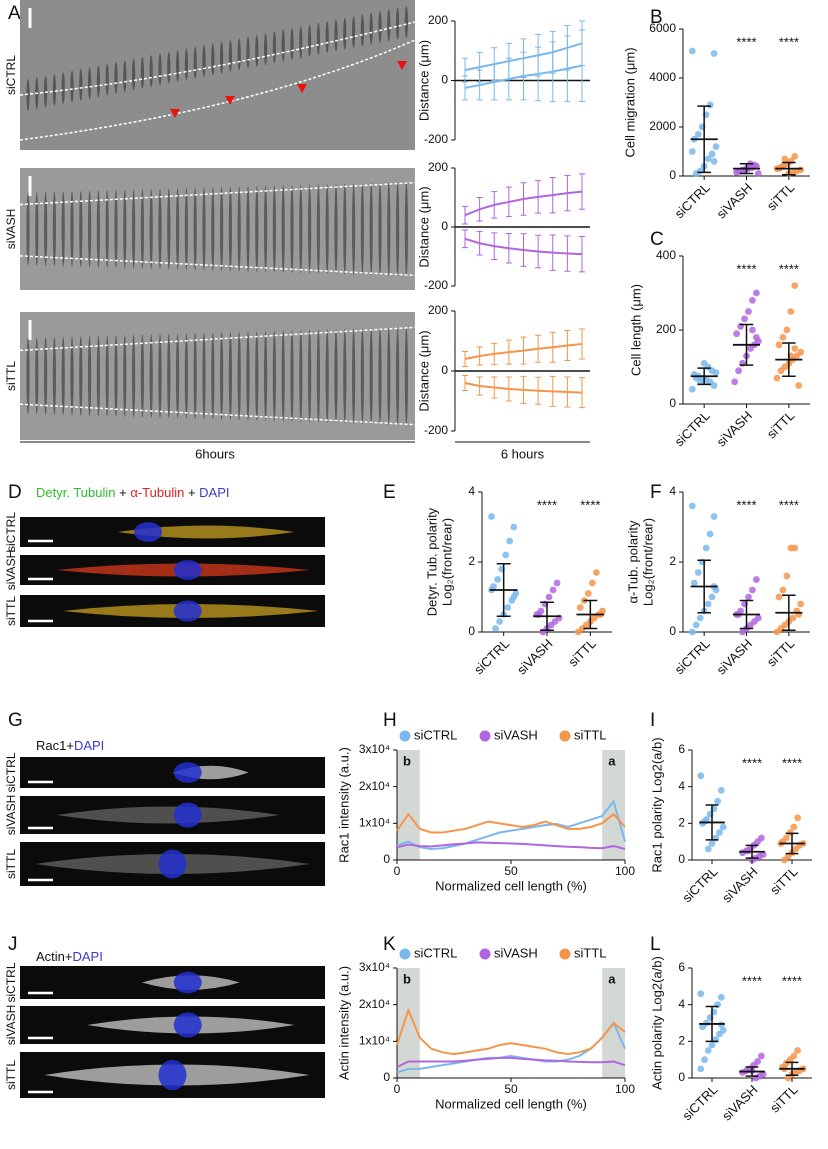 This screenshot has height=1149, width=828. I want to click on x-axis-label: 6 hours, so click(523, 453).